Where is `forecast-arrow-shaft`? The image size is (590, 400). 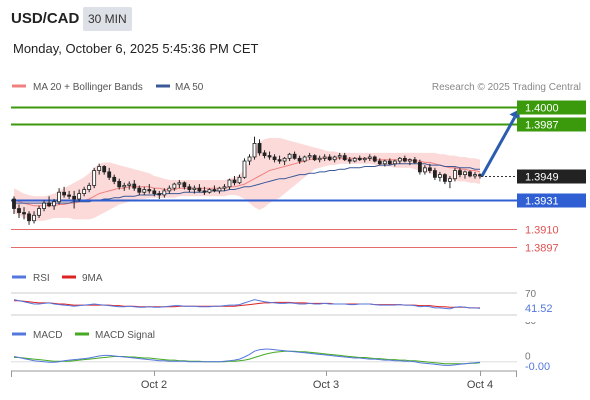 forecast-arrow-shaft is located at coordinates (498, 146).